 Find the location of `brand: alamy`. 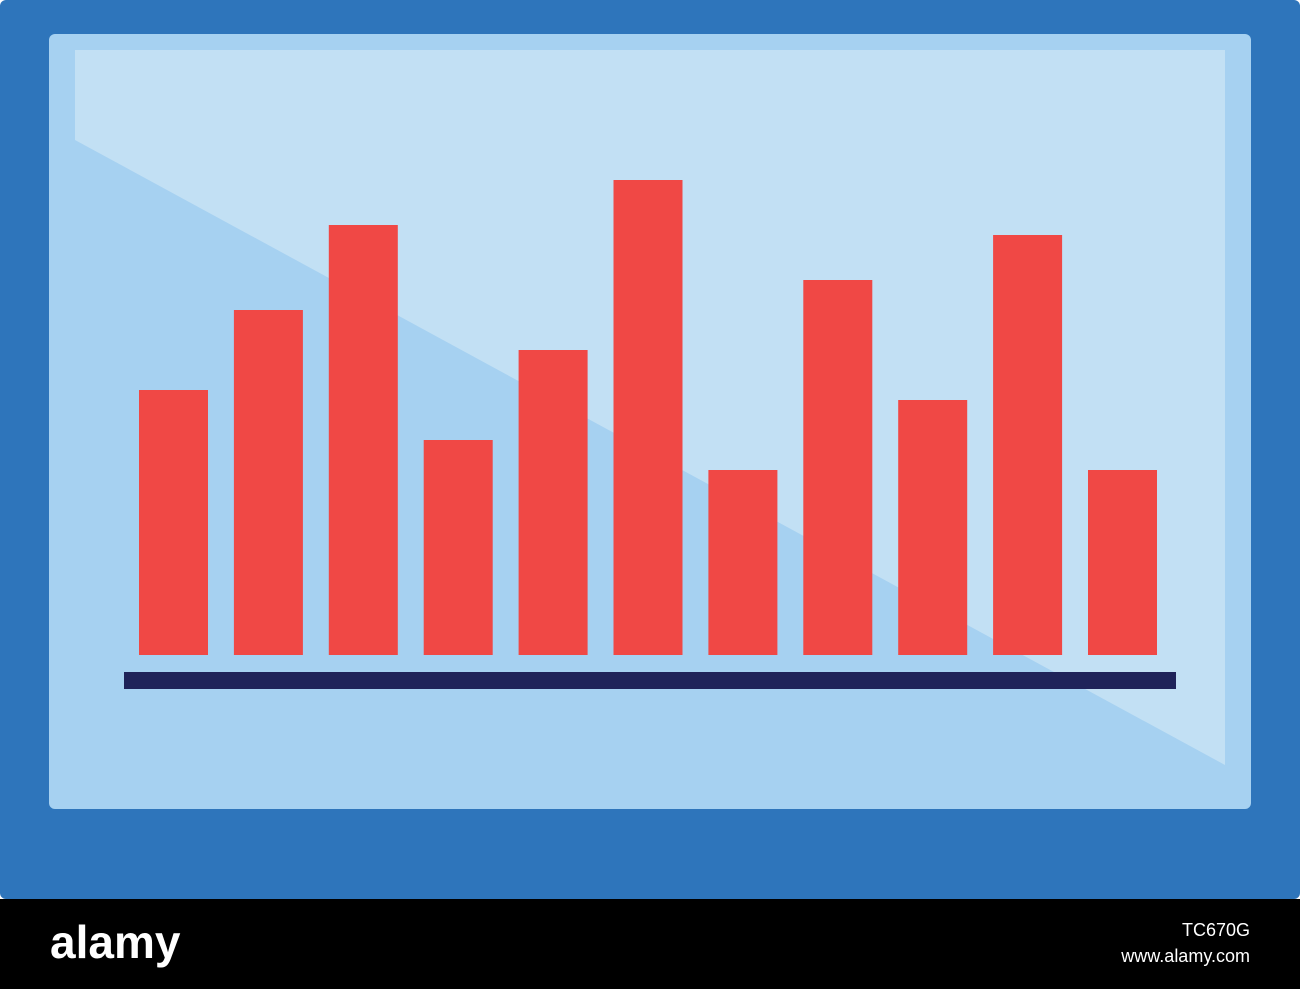

brand: alamy is located at coordinates (115, 942).